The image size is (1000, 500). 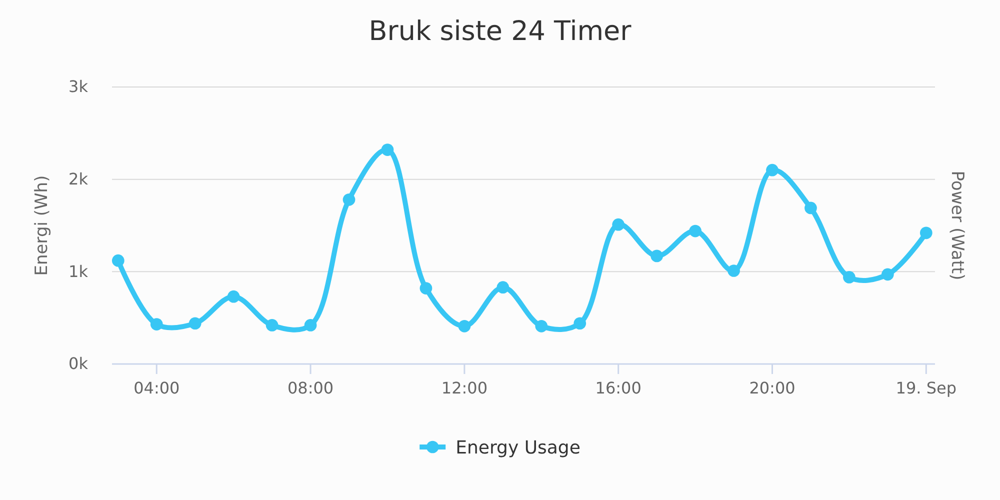 What do you see at coordinates (518, 447) in the screenshot?
I see `legend-label: Energy Usage` at bounding box center [518, 447].